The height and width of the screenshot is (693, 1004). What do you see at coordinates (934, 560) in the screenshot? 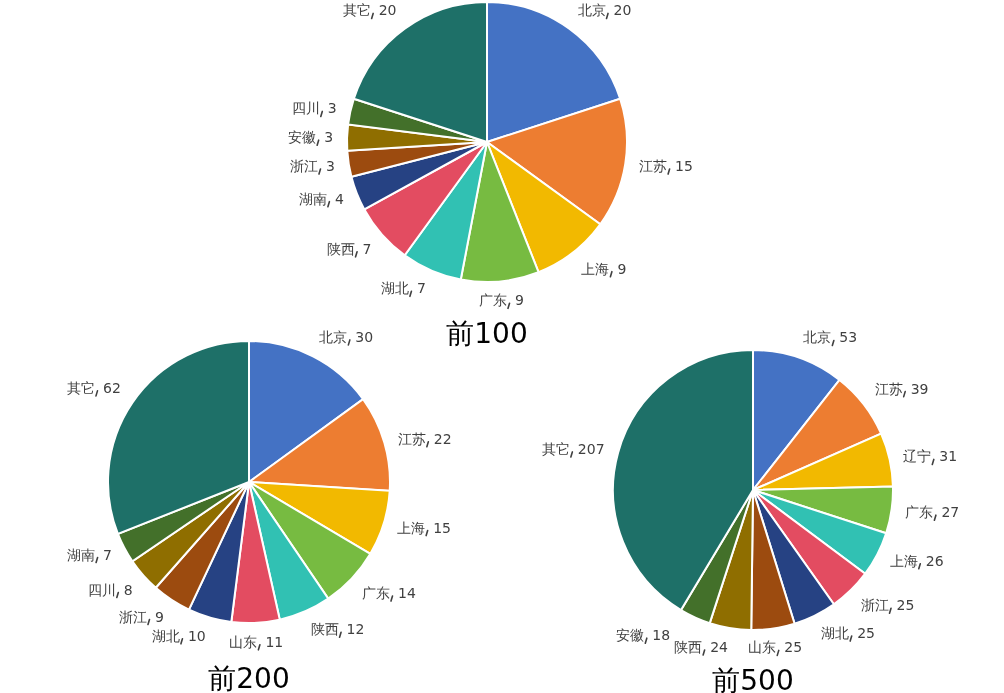
I see `data-label: 26` at bounding box center [934, 560].